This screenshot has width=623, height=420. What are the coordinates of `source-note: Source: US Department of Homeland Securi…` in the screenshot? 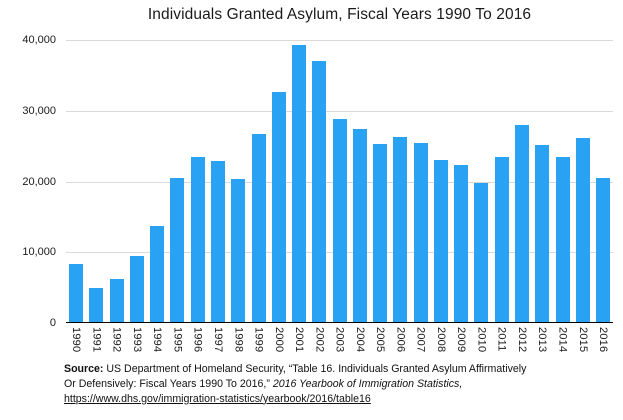 It's located at (336, 384).